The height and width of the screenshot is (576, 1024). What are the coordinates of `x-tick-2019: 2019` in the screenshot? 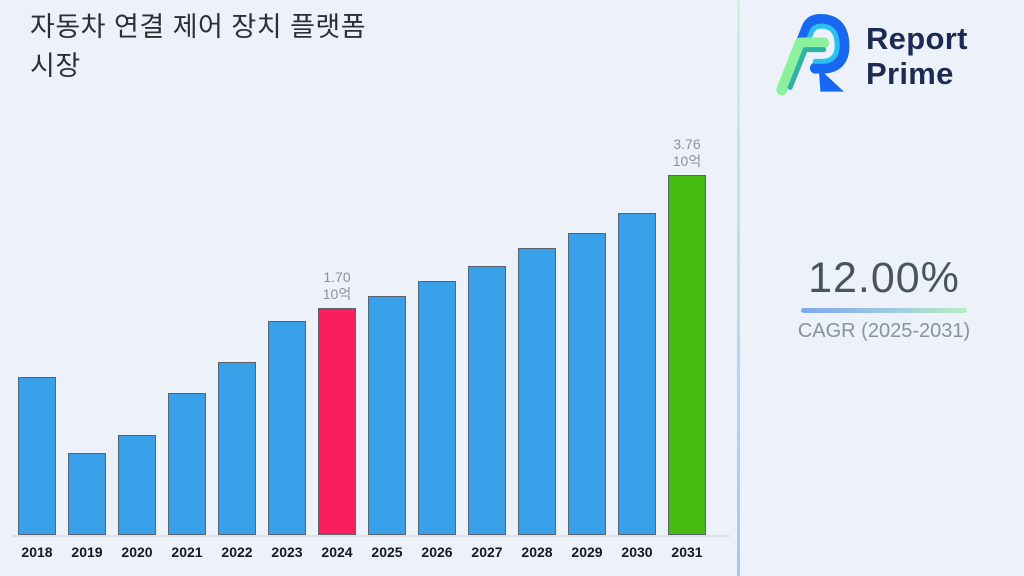 It's located at (87, 552).